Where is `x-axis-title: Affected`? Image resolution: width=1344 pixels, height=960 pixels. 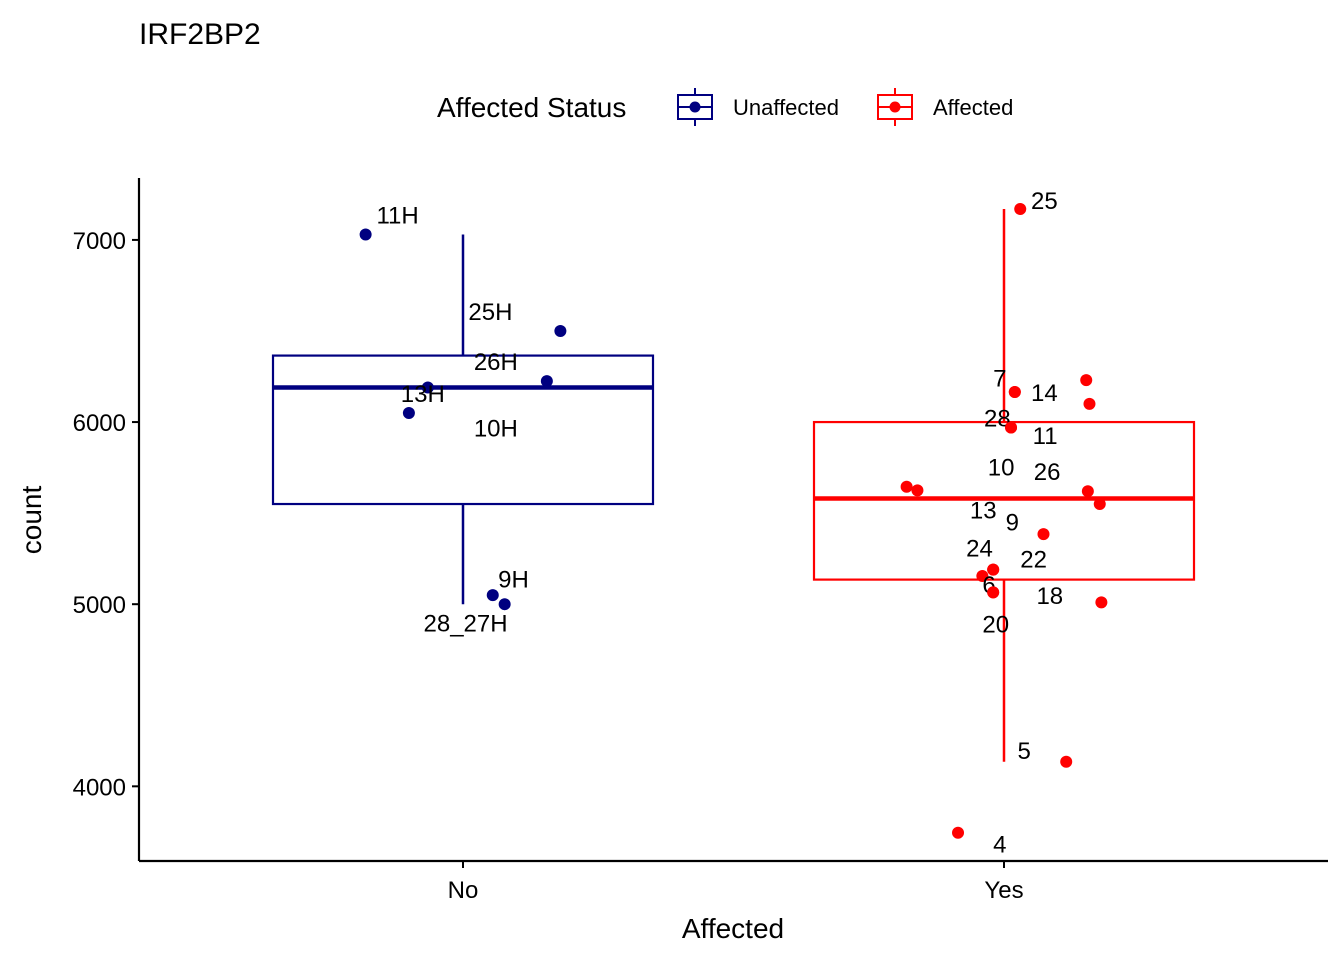 x-axis-title: Affected is located at coordinates (733, 928).